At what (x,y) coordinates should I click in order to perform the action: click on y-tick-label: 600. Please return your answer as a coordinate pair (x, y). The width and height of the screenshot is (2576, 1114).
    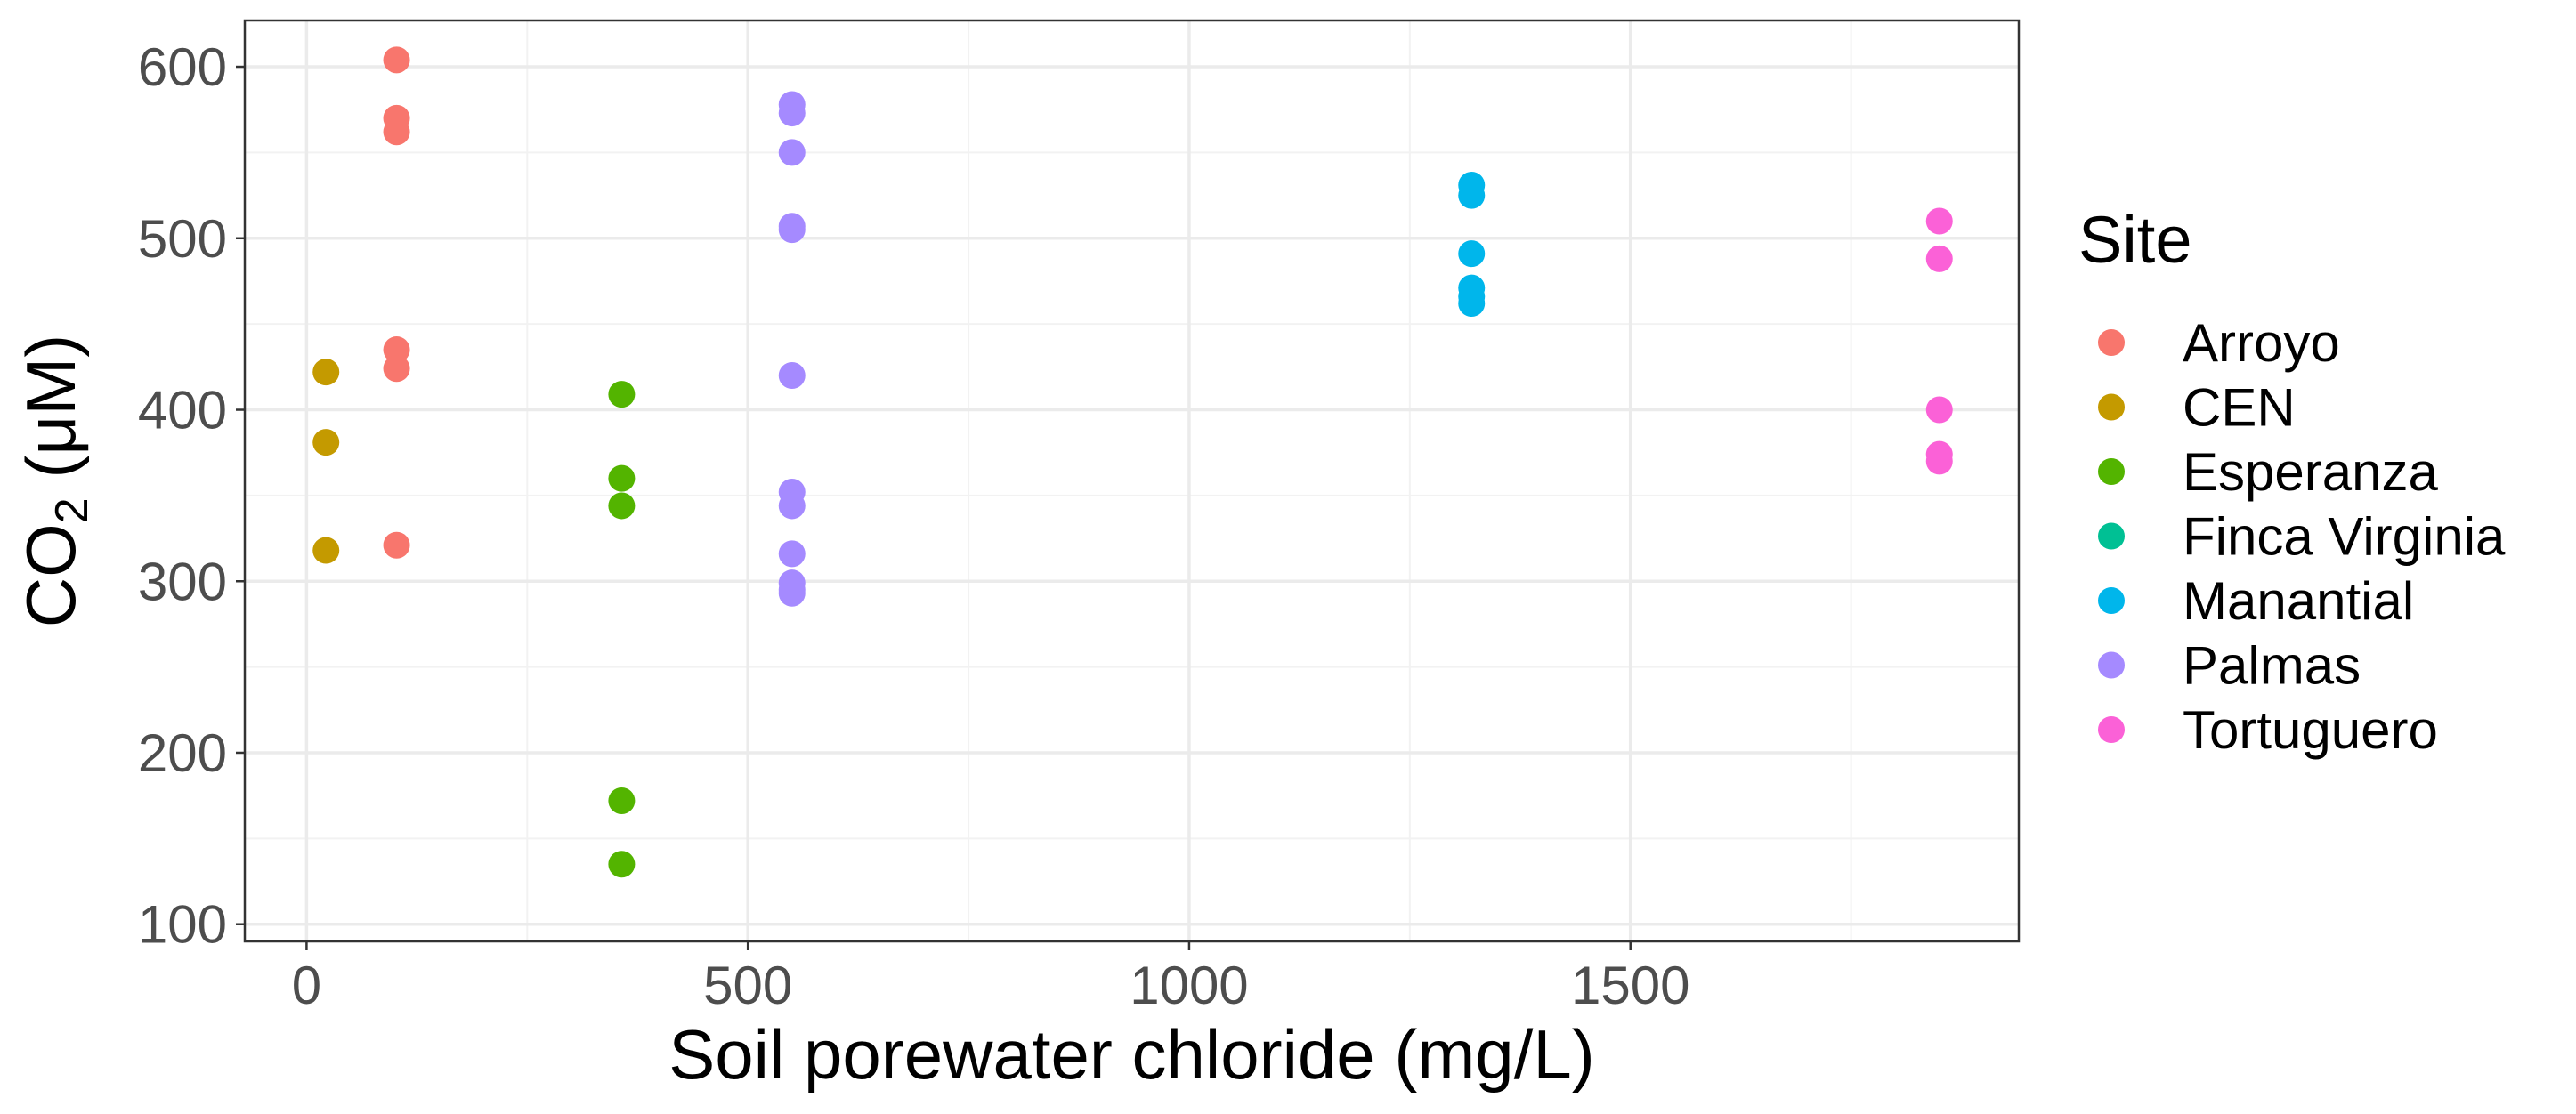
    Looking at the image, I should click on (182, 67).